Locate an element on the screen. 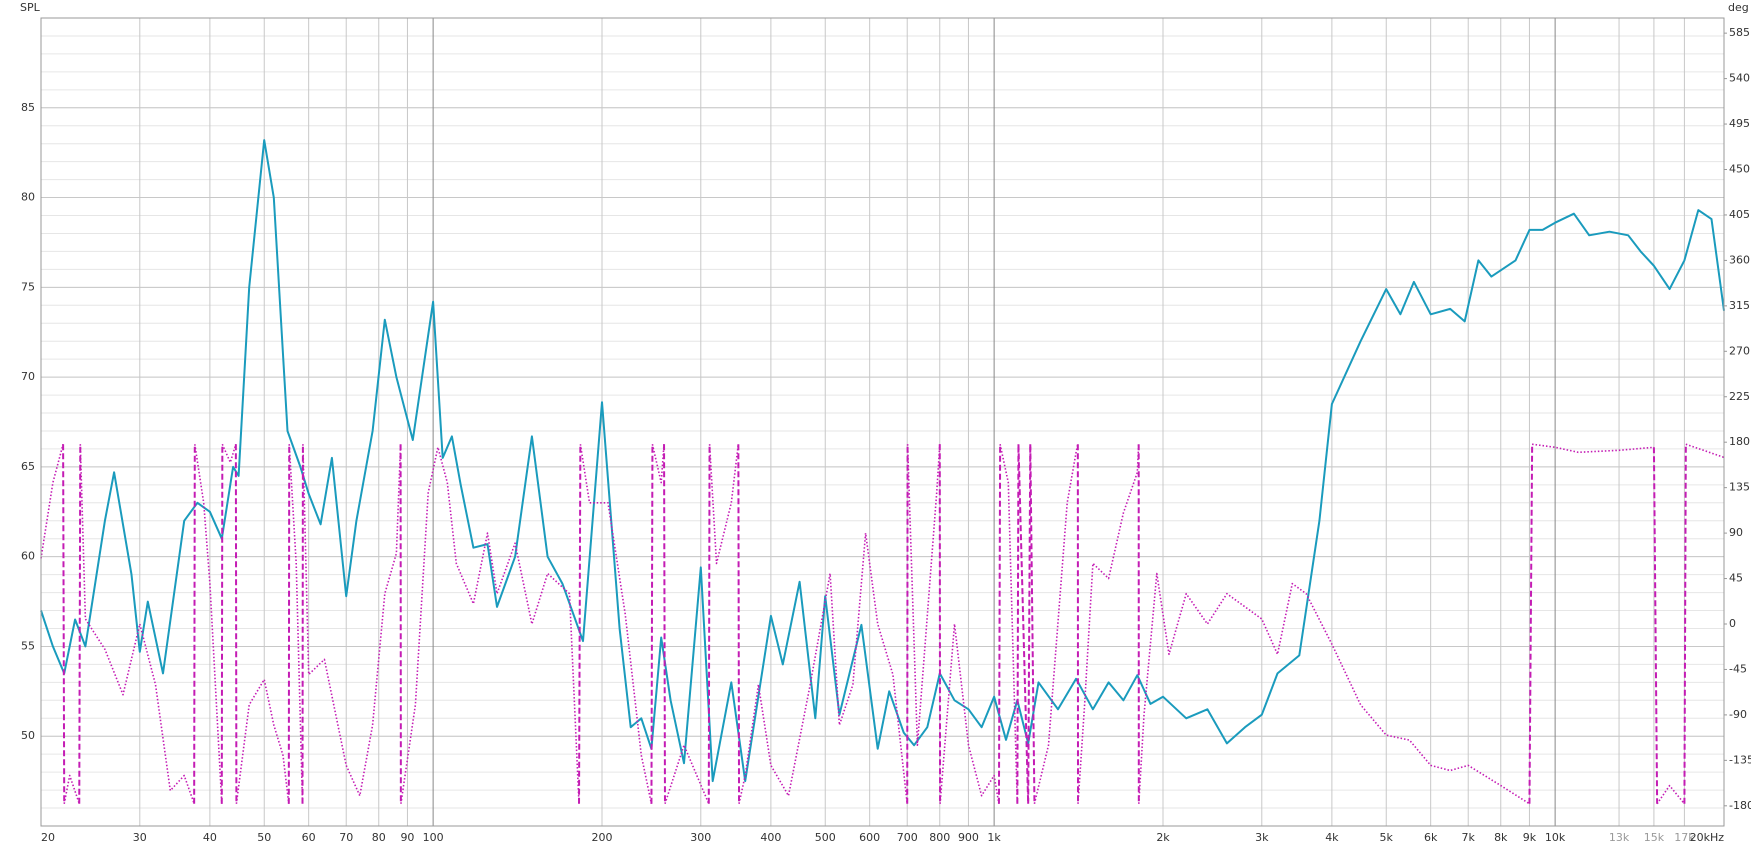 Image resolution: width=1751 pixels, height=844 pixels. y2-tick-label: 360 is located at coordinates (1739, 259).